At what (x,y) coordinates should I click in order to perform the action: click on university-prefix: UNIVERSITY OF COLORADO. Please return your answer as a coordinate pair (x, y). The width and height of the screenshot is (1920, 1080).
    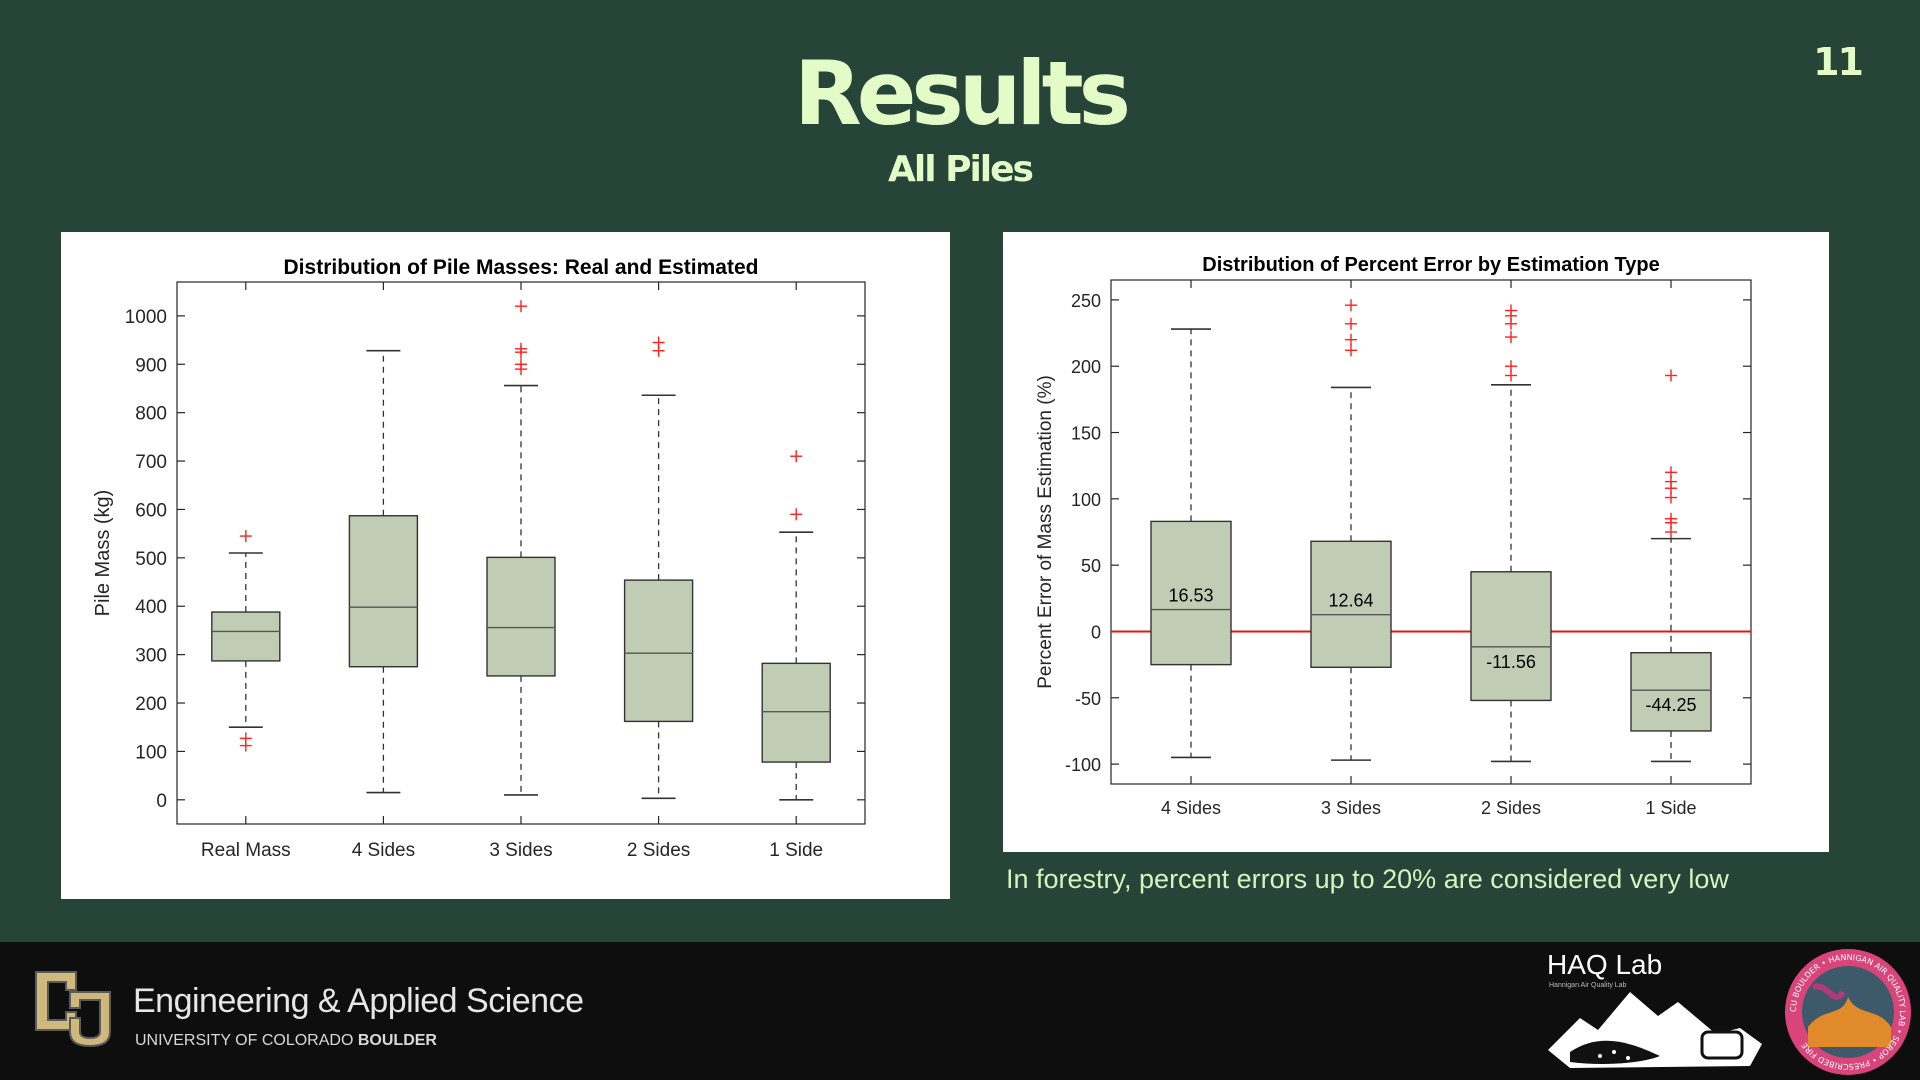
    Looking at the image, I should click on (244, 1040).